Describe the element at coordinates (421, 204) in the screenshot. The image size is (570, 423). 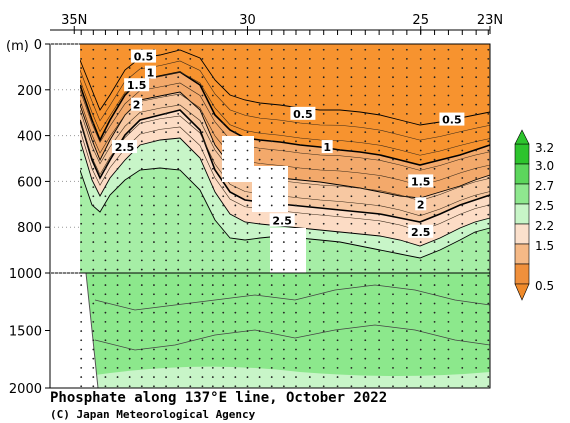
I see `contour-label-bg` at that location.